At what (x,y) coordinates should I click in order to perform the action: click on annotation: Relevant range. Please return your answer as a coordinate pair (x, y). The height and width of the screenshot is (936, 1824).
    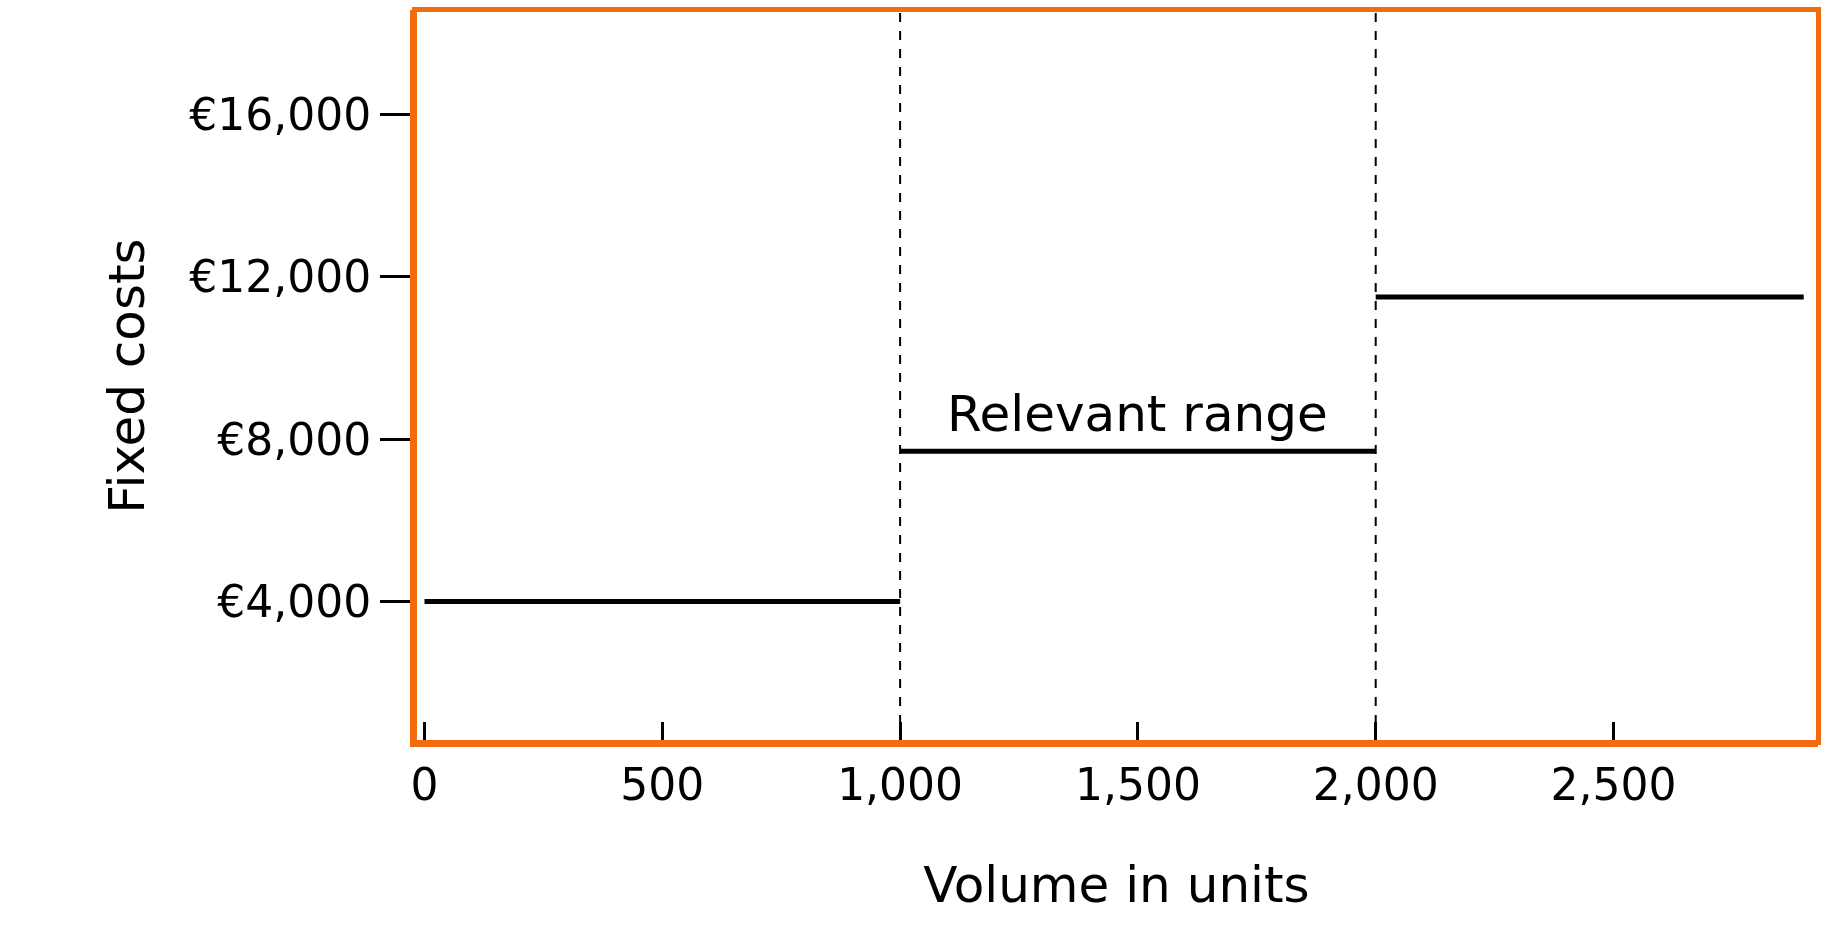
    Looking at the image, I should click on (1137, 414).